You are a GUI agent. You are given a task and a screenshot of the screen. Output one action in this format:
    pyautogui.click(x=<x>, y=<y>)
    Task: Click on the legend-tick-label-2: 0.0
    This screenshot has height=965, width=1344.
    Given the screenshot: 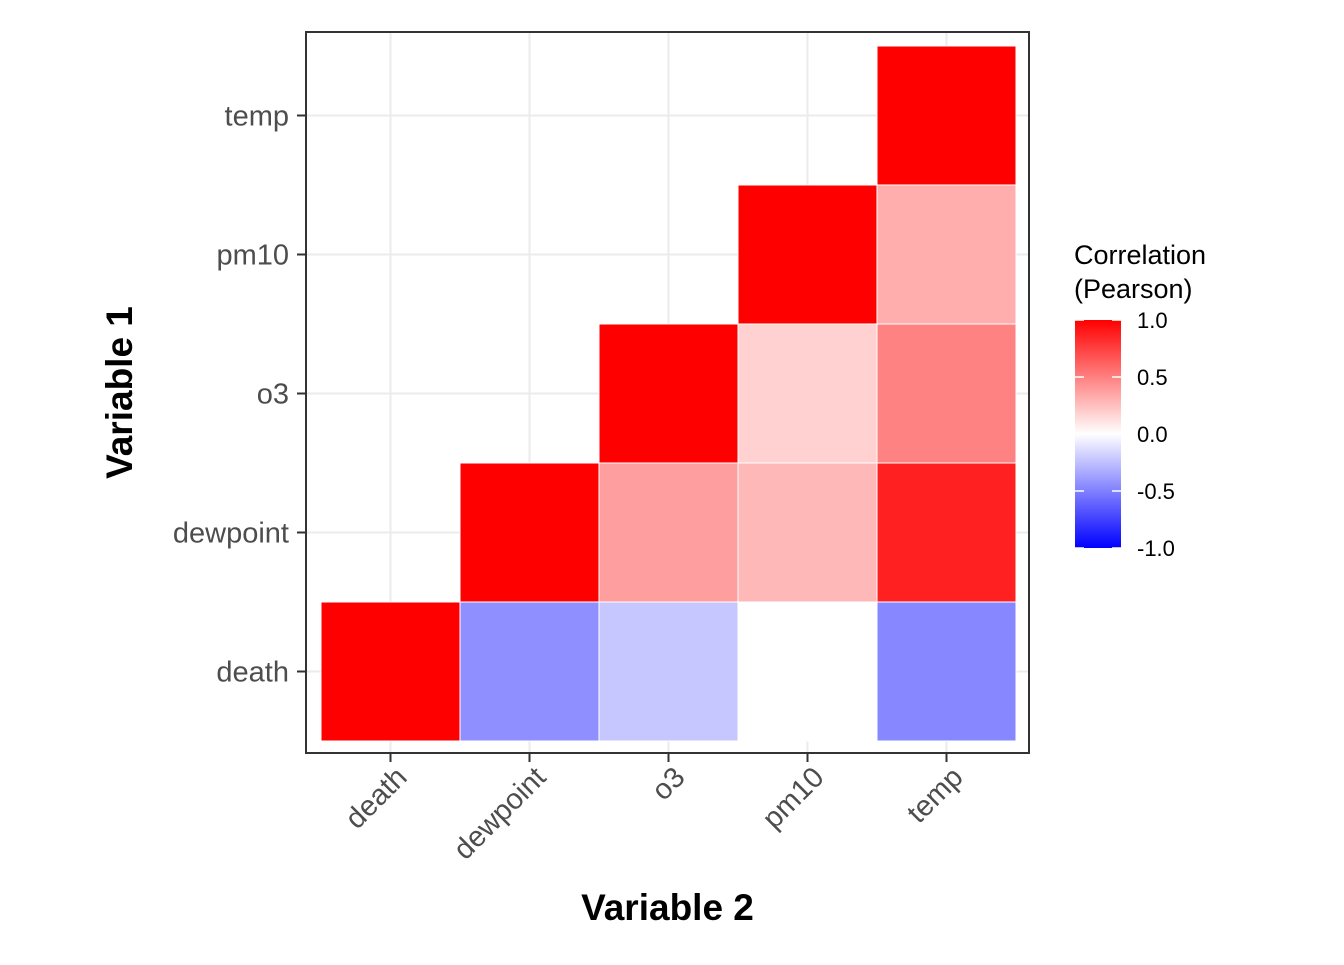 What is the action you would take?
    pyautogui.click(x=1152, y=434)
    